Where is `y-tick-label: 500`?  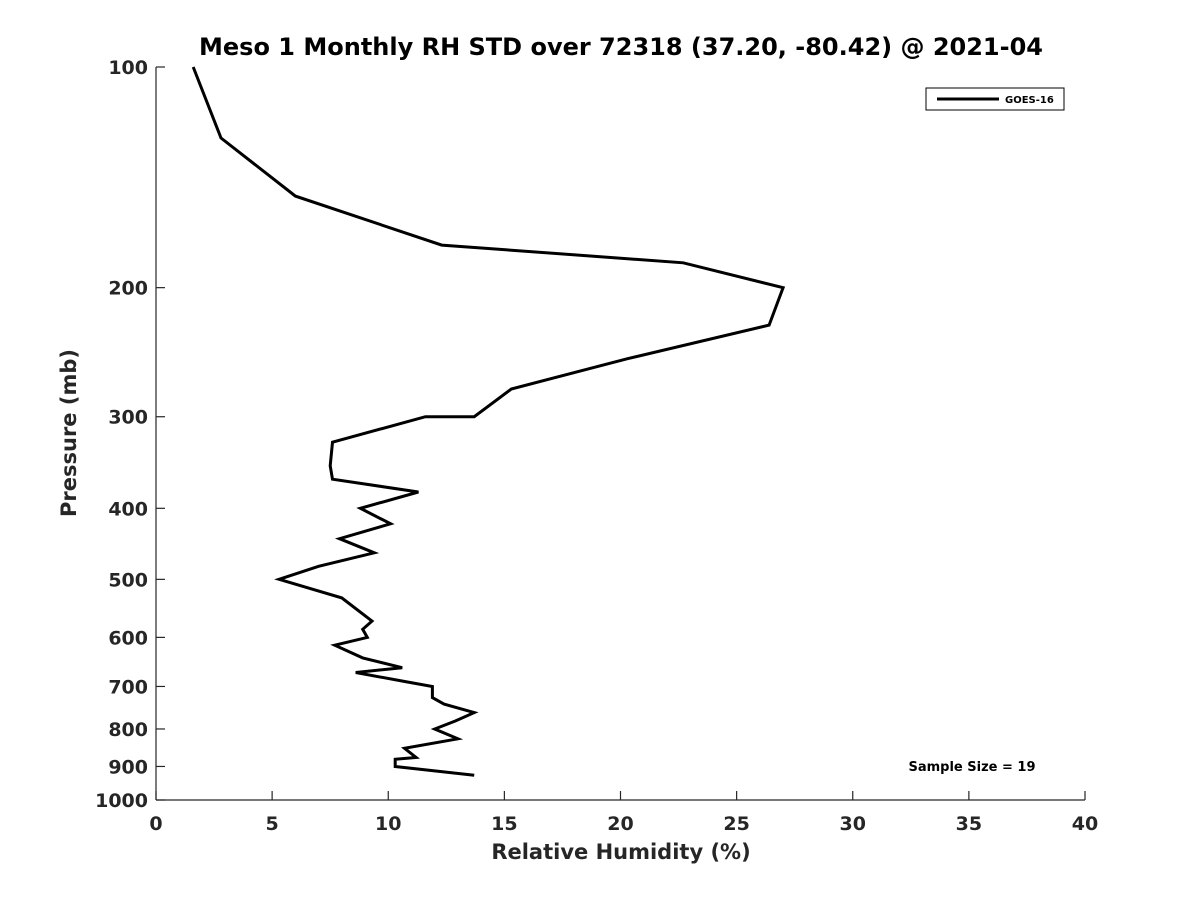
y-tick-label: 500 is located at coordinates (128, 580).